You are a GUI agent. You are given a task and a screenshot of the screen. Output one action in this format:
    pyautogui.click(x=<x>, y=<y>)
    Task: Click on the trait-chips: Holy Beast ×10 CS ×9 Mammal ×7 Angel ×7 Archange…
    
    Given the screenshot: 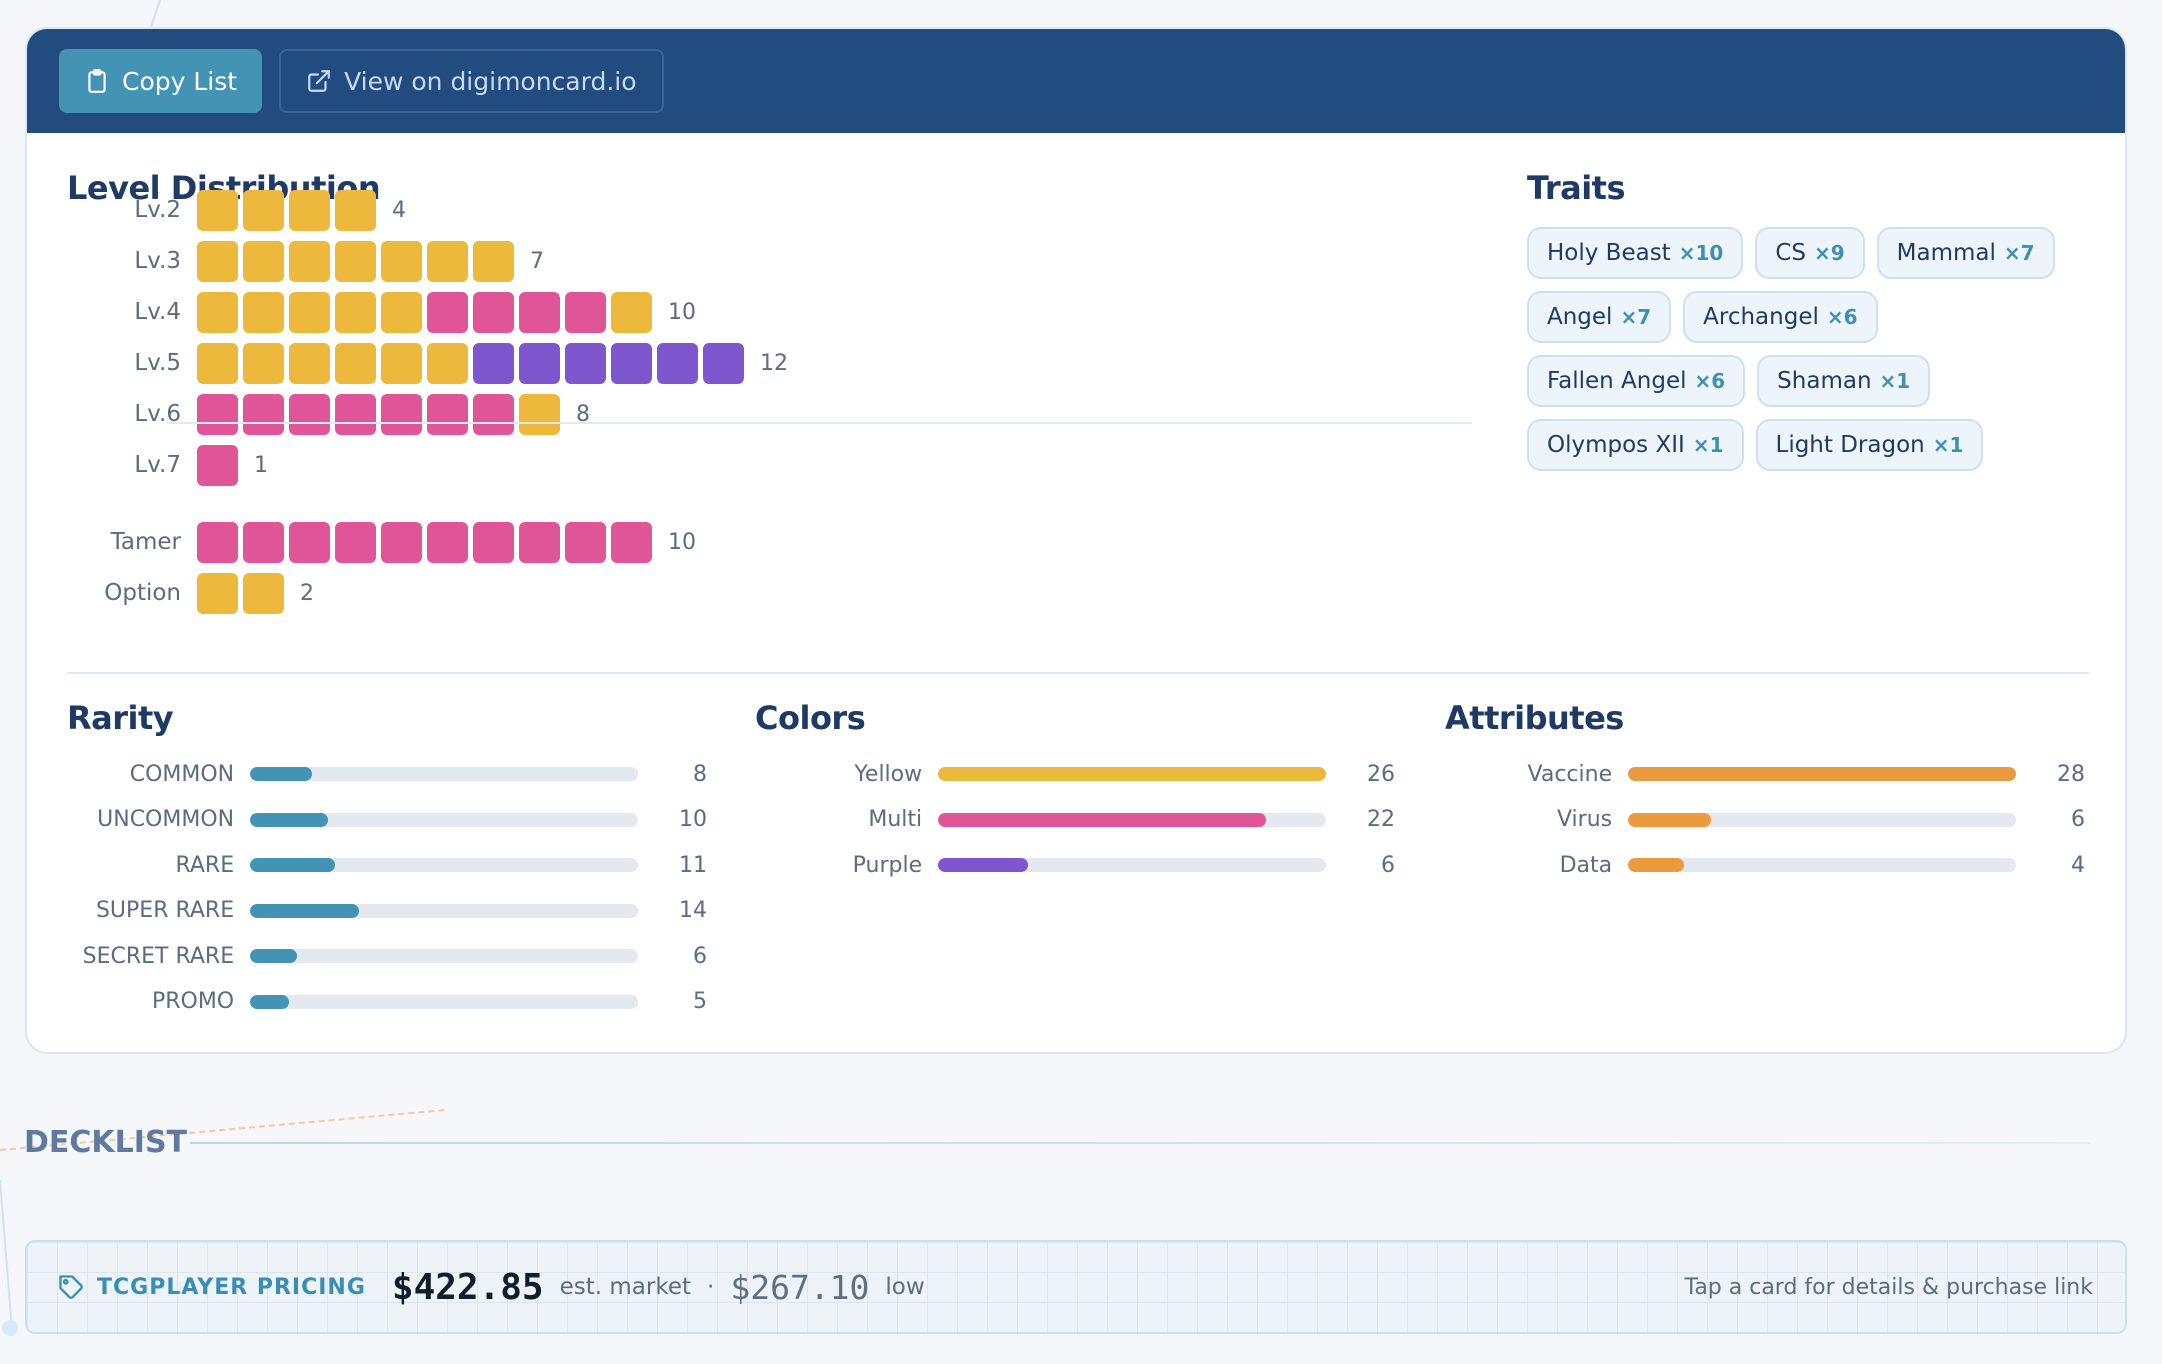 What is the action you would take?
    pyautogui.click(x=1817, y=349)
    